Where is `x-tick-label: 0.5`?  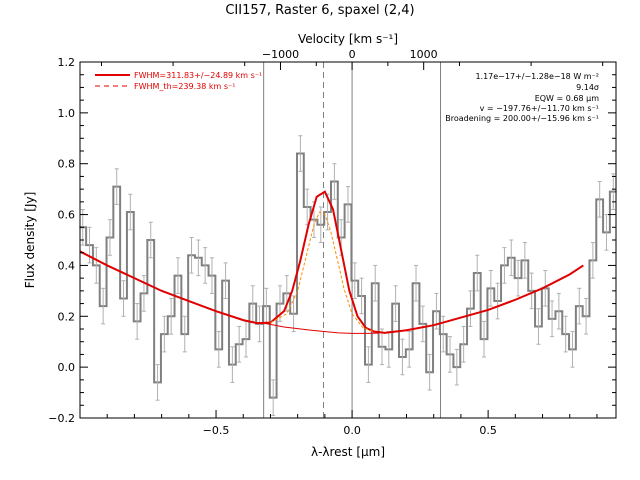
x-tick-label: 0.5 is located at coordinates (488, 430).